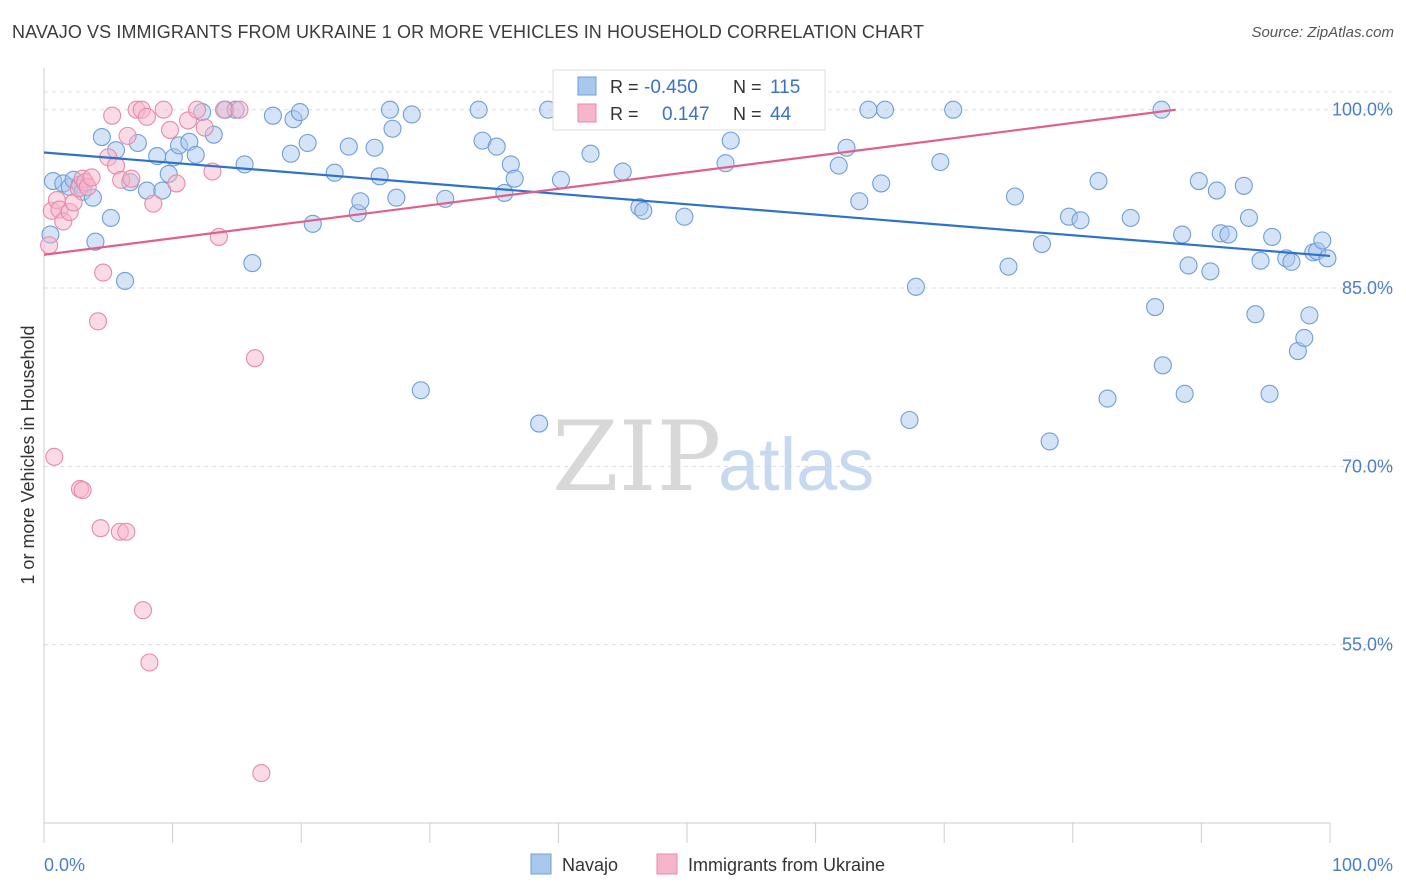  What do you see at coordinates (590, 865) in the screenshot?
I see `legend-navajo-label: Navajo` at bounding box center [590, 865].